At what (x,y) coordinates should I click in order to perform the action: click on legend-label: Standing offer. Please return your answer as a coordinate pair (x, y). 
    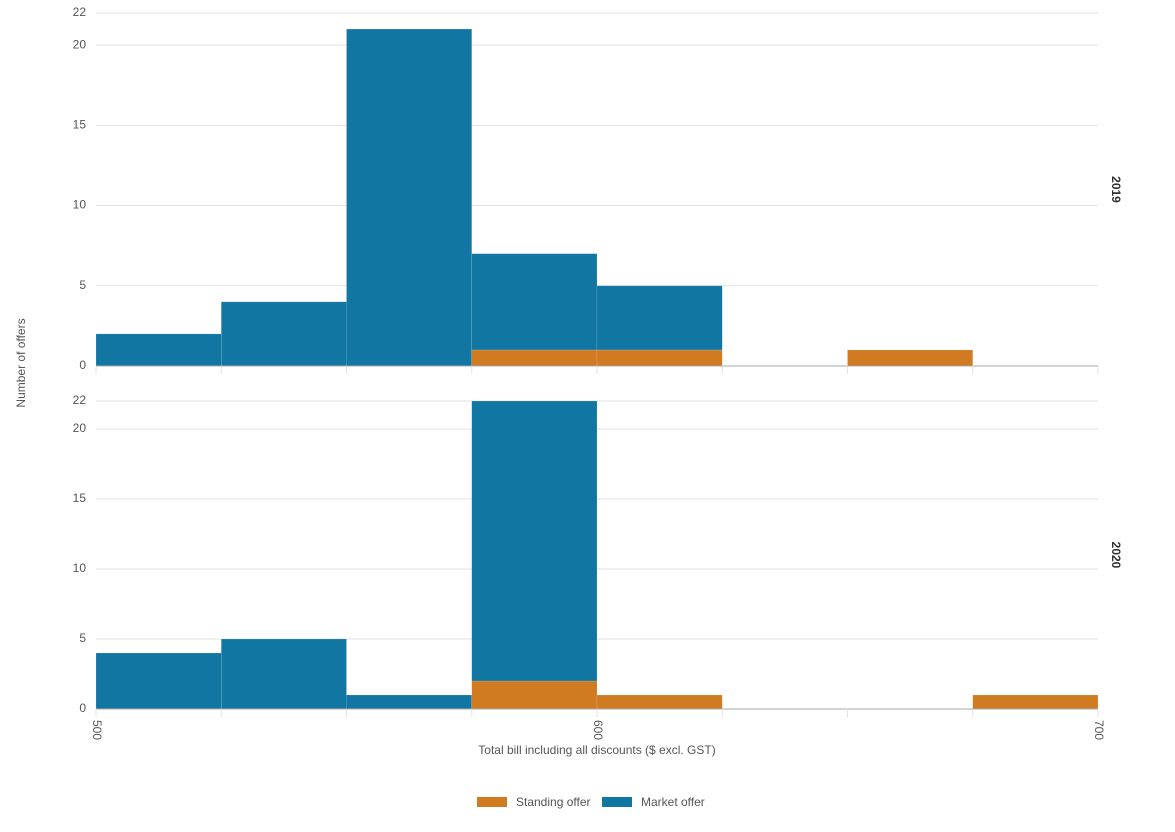
    Looking at the image, I should click on (553, 802).